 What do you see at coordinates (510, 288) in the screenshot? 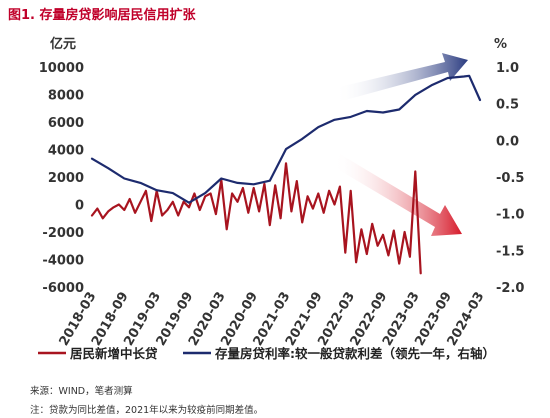
I see `right-tick-label: -2.0` at bounding box center [510, 288].